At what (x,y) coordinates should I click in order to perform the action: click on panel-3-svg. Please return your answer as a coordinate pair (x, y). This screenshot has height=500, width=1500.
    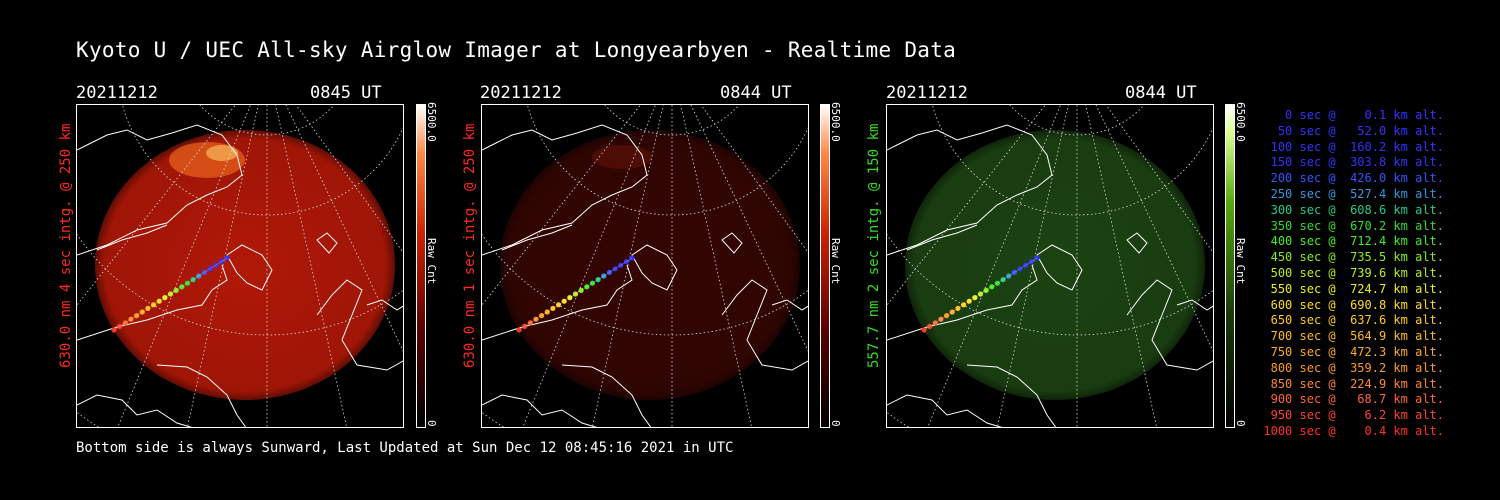
    Looking at the image, I should click on (1050, 266).